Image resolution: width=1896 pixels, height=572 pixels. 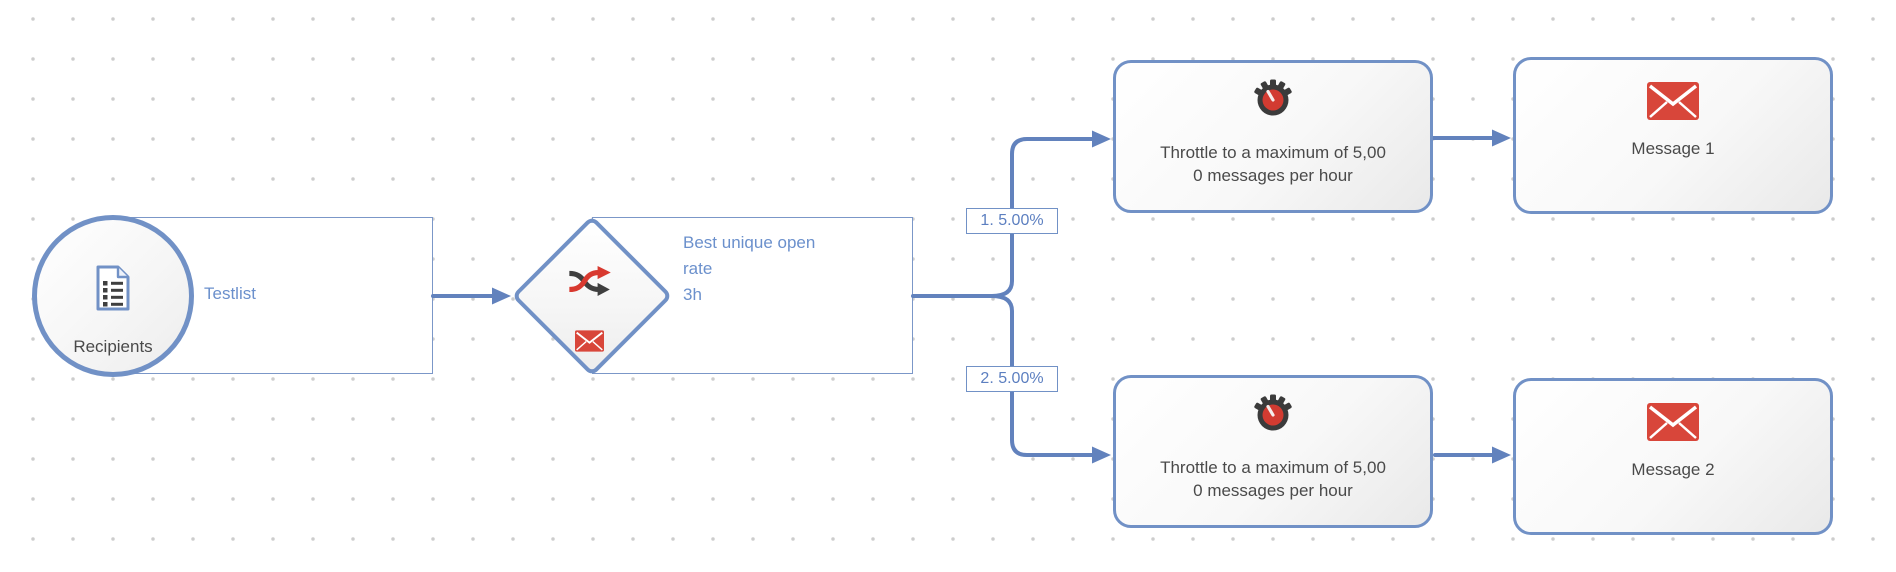 I want to click on recipients-list-name: Testlist, so click(x=230, y=293).